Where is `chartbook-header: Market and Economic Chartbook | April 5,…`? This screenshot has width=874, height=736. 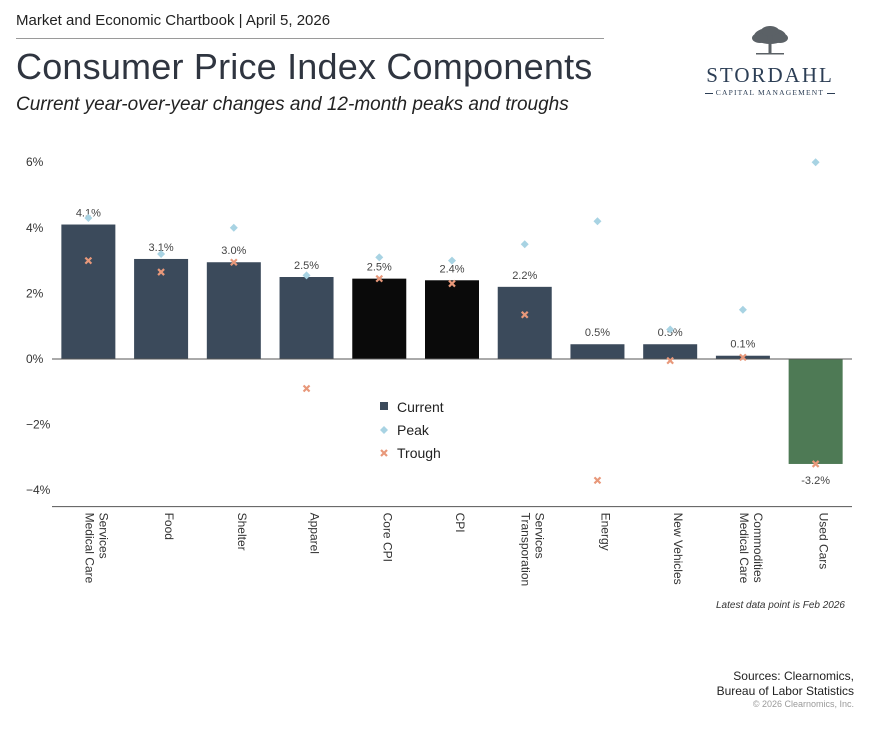 chartbook-header: Market and Economic Chartbook | April 5,… is located at coordinates (173, 20).